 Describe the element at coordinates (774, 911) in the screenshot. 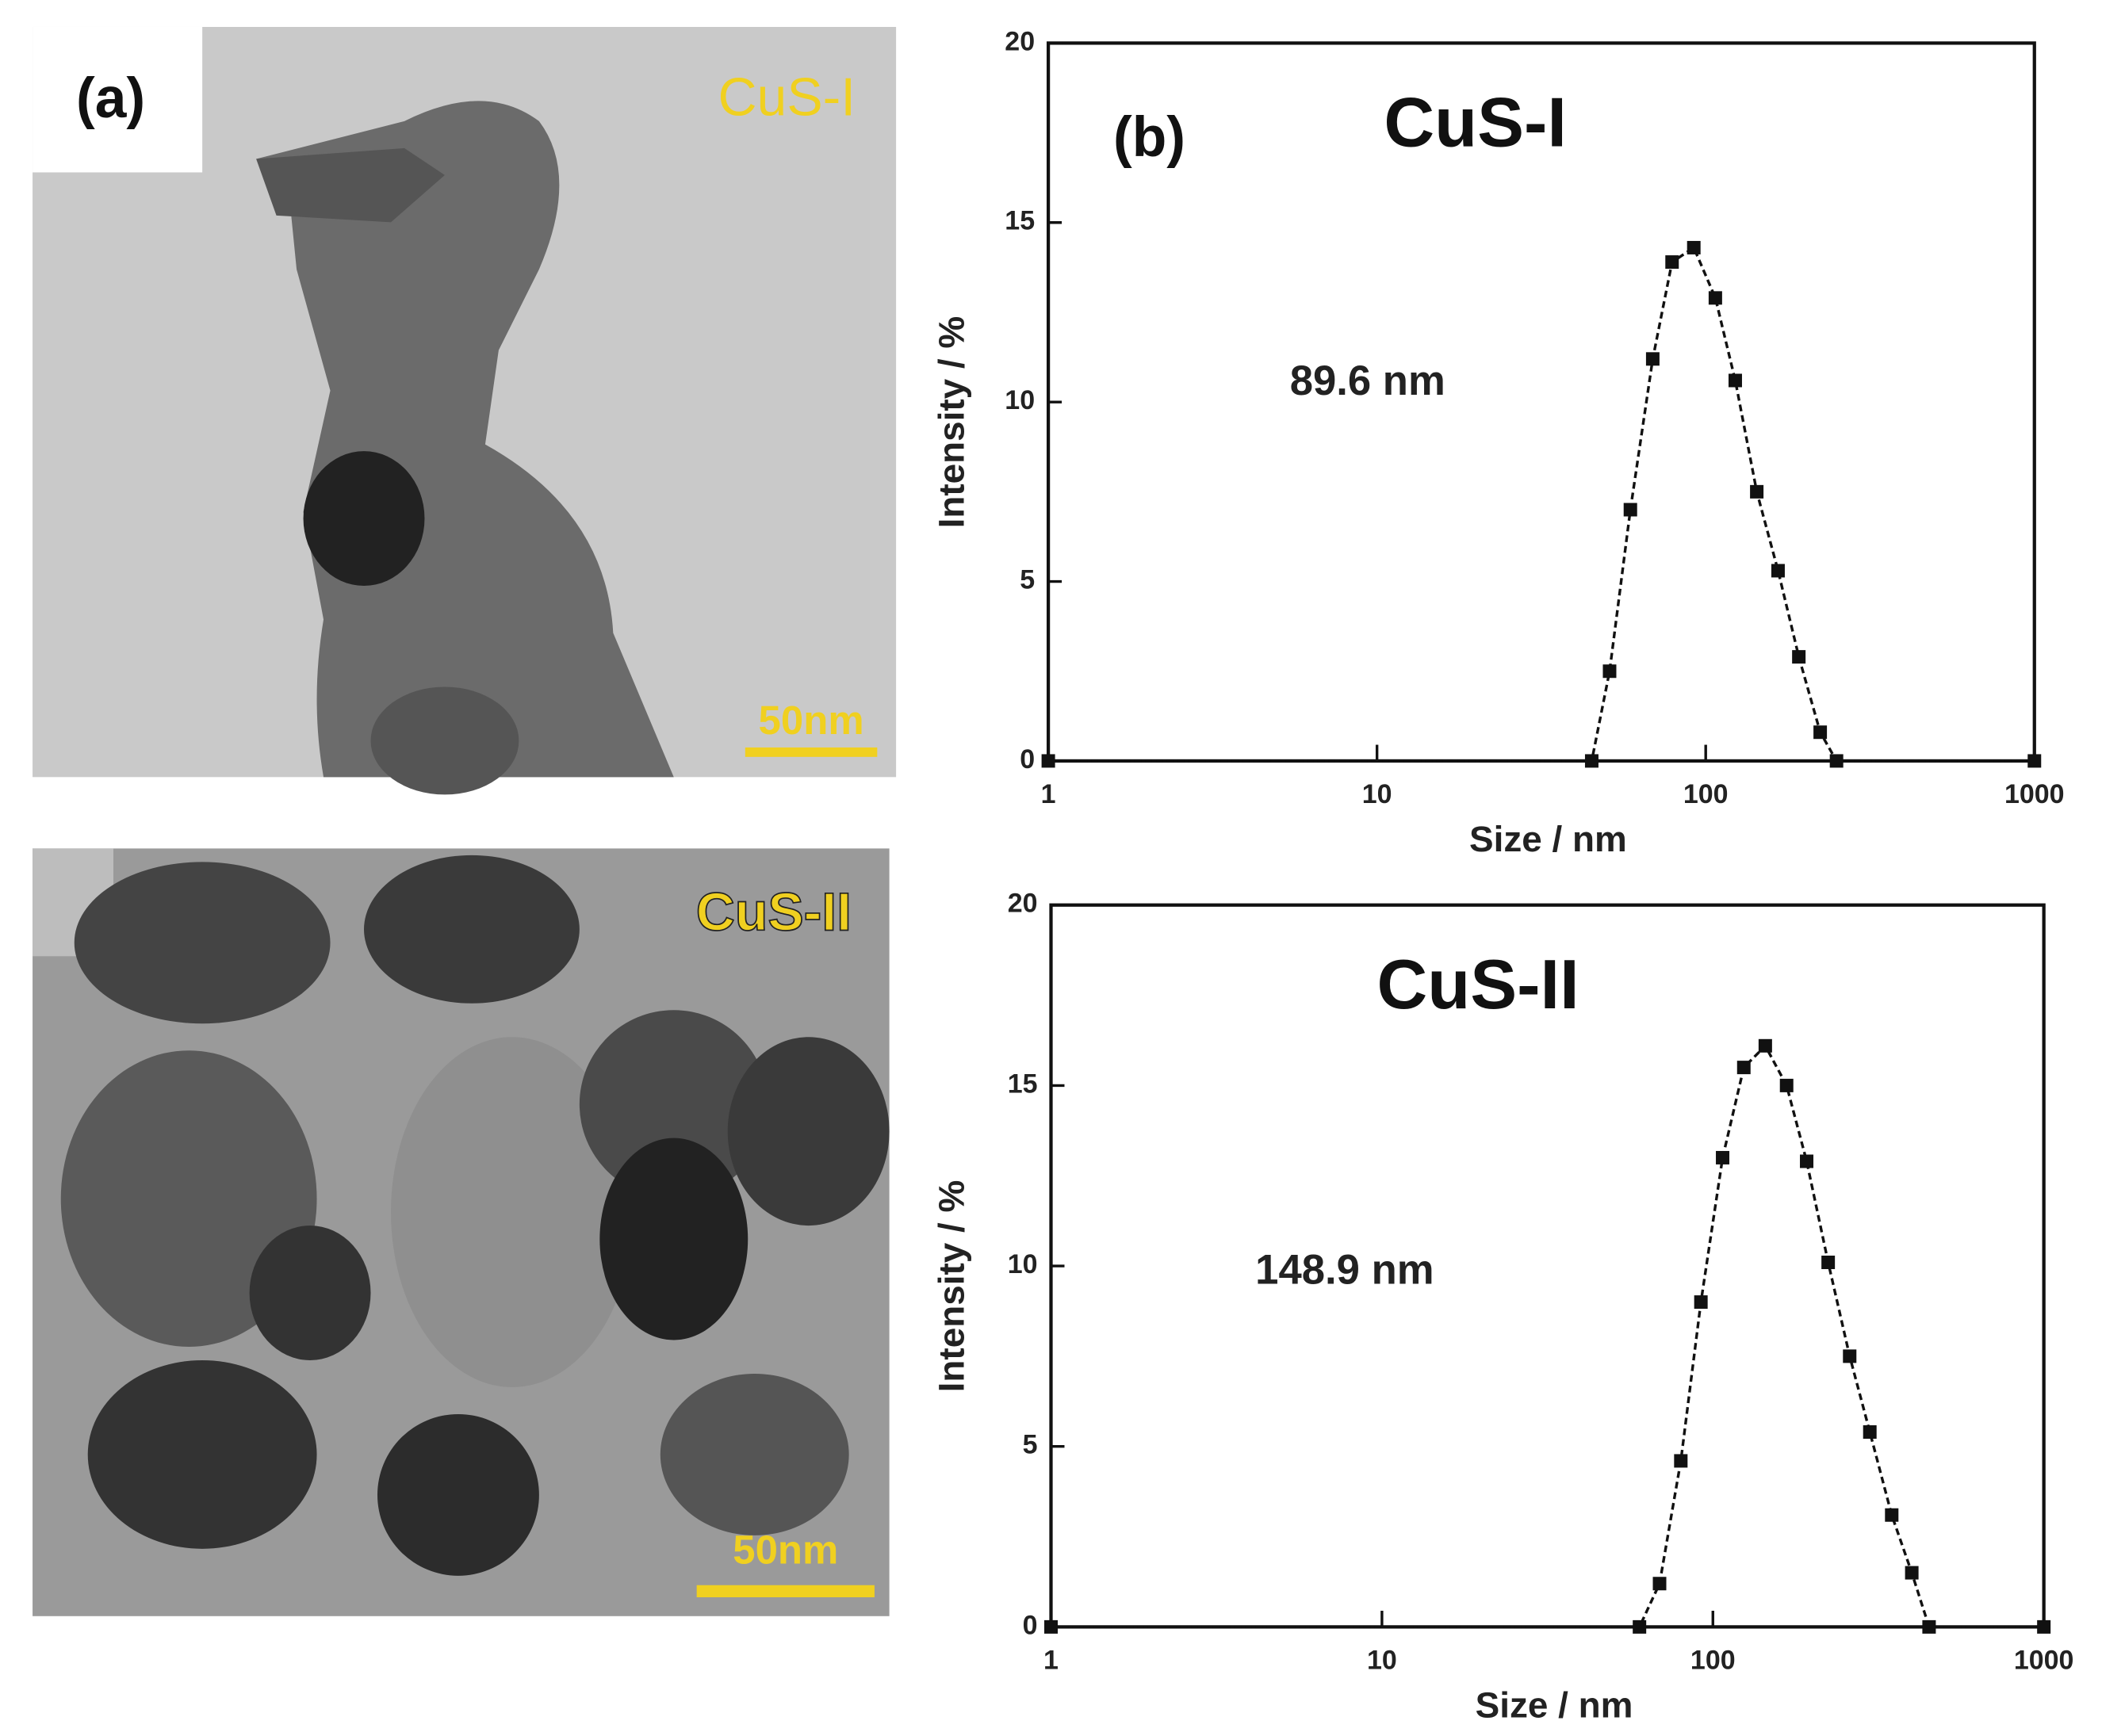

I see `image-label: CuS-II` at that location.